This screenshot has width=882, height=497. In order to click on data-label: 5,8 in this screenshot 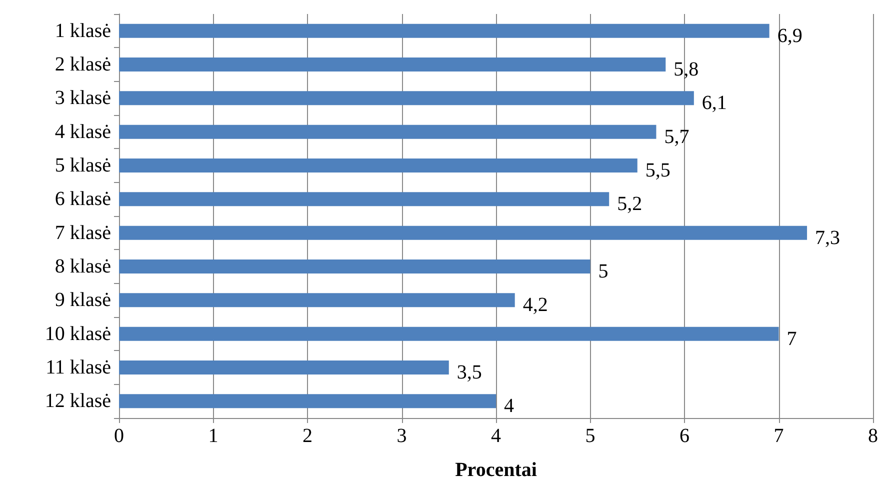, I will do `click(686, 69)`.